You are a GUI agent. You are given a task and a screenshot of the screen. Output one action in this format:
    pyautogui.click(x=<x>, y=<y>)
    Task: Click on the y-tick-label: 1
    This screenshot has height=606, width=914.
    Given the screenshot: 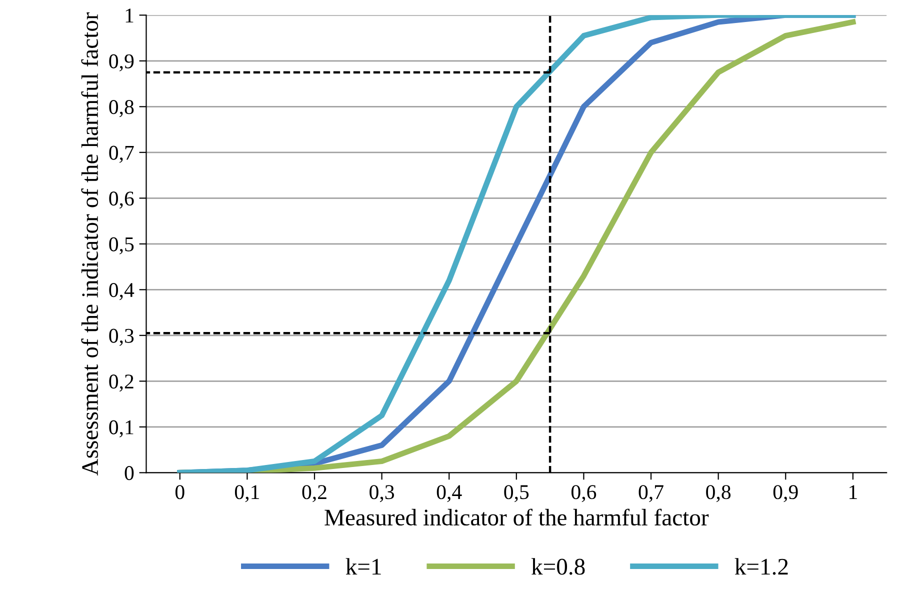 What is the action you would take?
    pyautogui.click(x=130, y=15)
    